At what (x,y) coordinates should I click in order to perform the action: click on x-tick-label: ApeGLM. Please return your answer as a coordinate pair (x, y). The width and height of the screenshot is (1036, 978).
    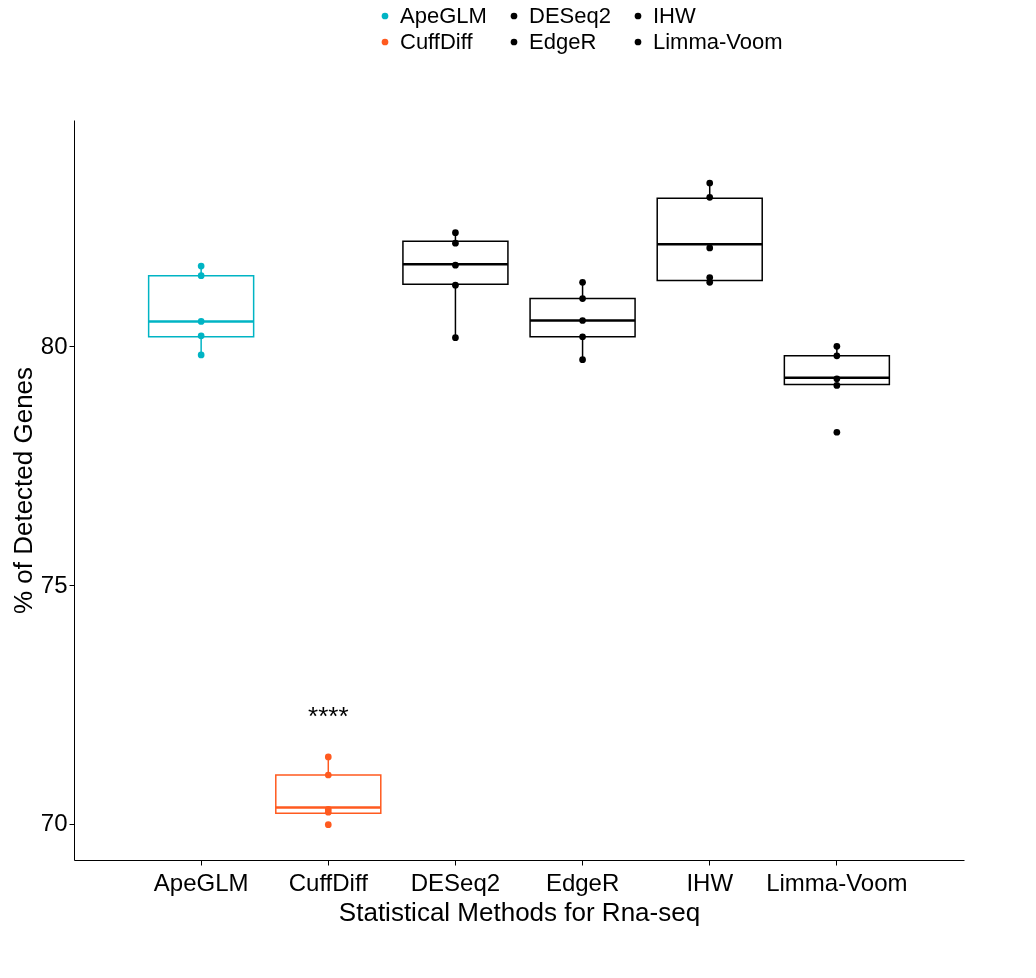
    Looking at the image, I should click on (201, 882).